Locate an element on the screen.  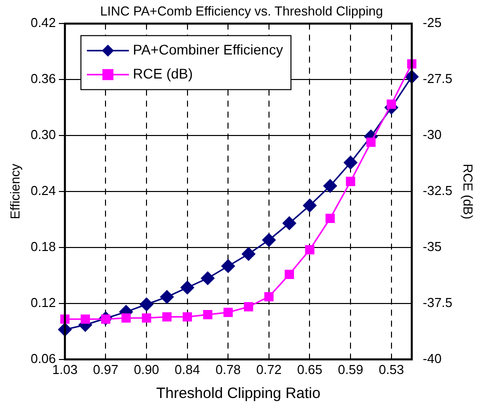
y2-axis-title: RCE (dB) is located at coordinates (468, 192).